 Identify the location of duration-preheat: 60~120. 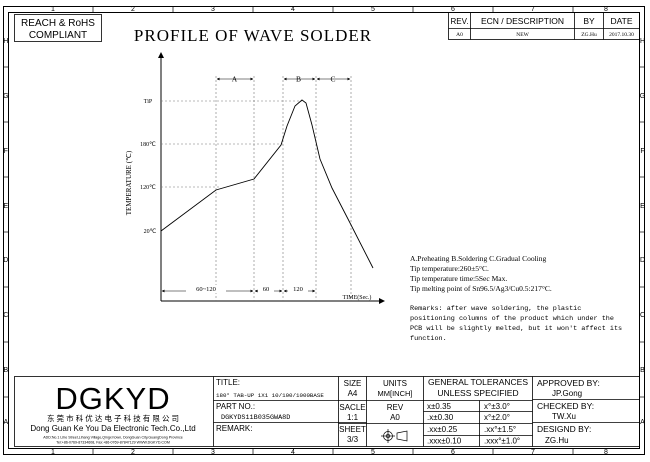
(206, 289).